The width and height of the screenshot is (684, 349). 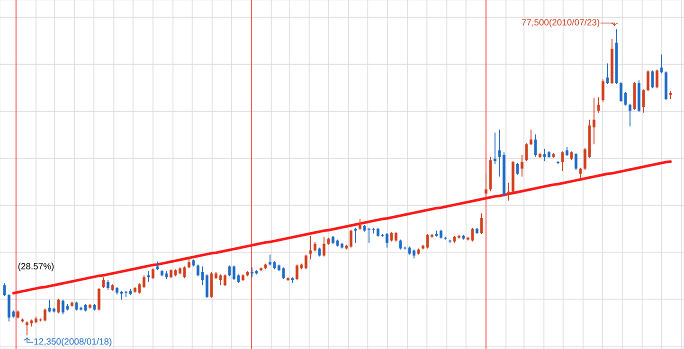 I want to click on text: 77,500(2010/07/23), so click(x=561, y=23).